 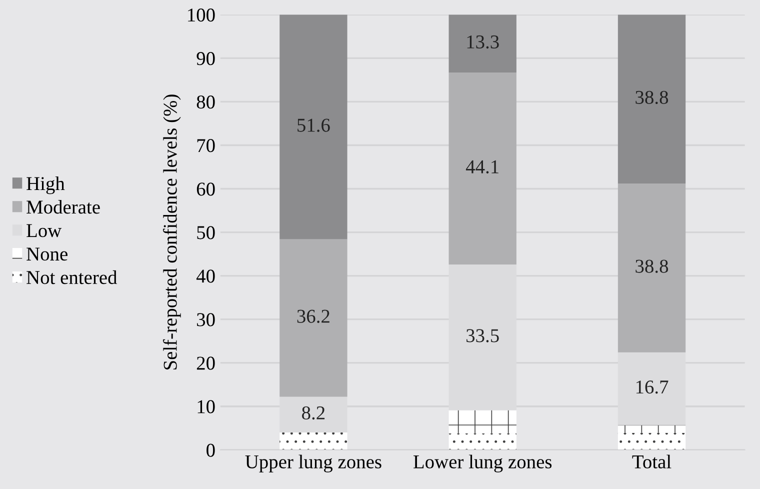 I want to click on y-tick-label: 90, so click(x=205, y=59).